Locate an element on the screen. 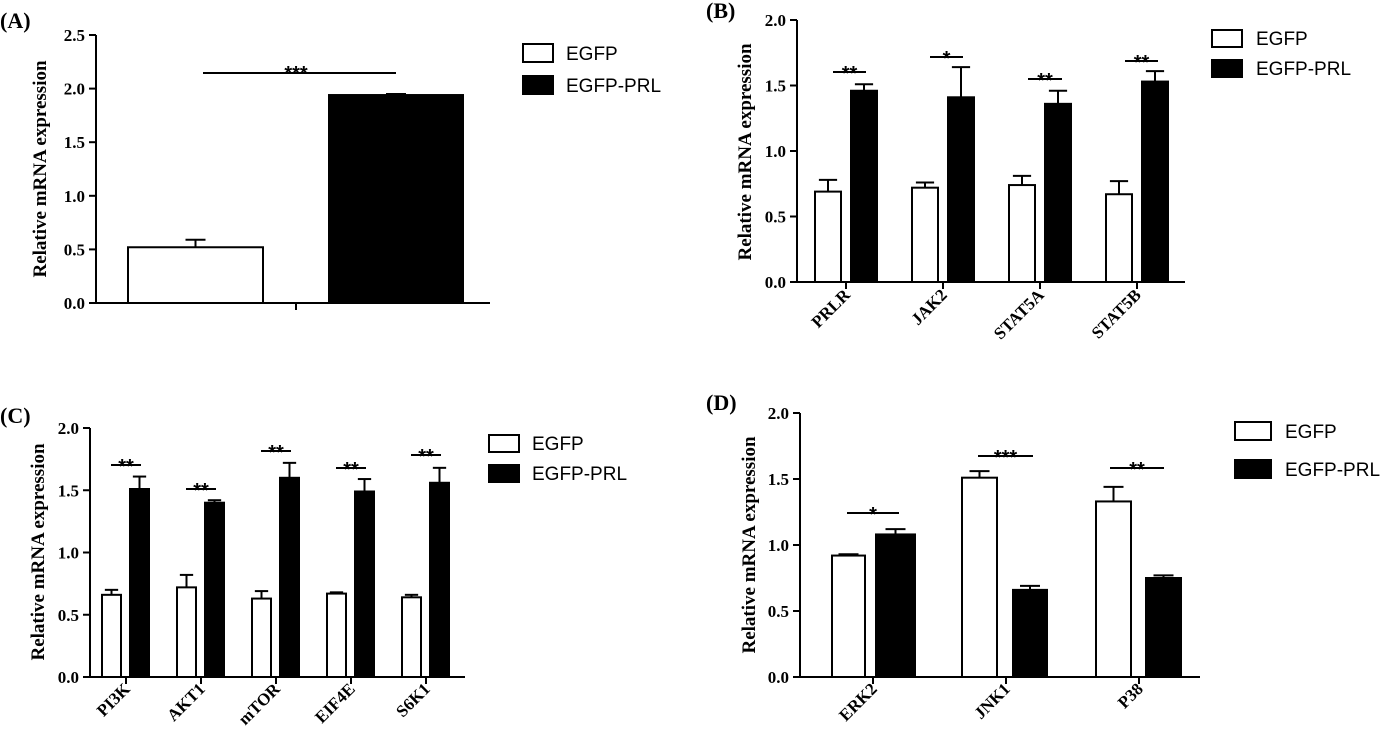 The image size is (1386, 752). x-category-label: P38 is located at coordinates (1130, 695).